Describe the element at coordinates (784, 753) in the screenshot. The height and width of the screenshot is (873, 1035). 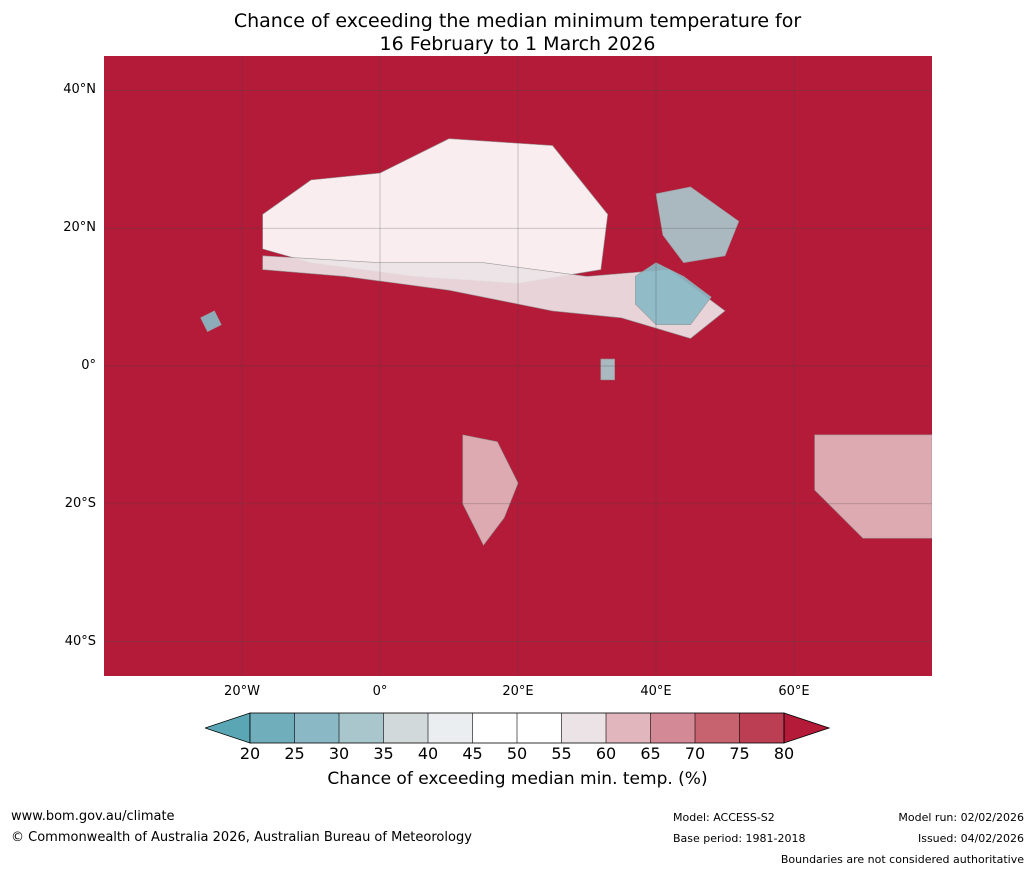
I see `colorbar-tick: 80` at that location.